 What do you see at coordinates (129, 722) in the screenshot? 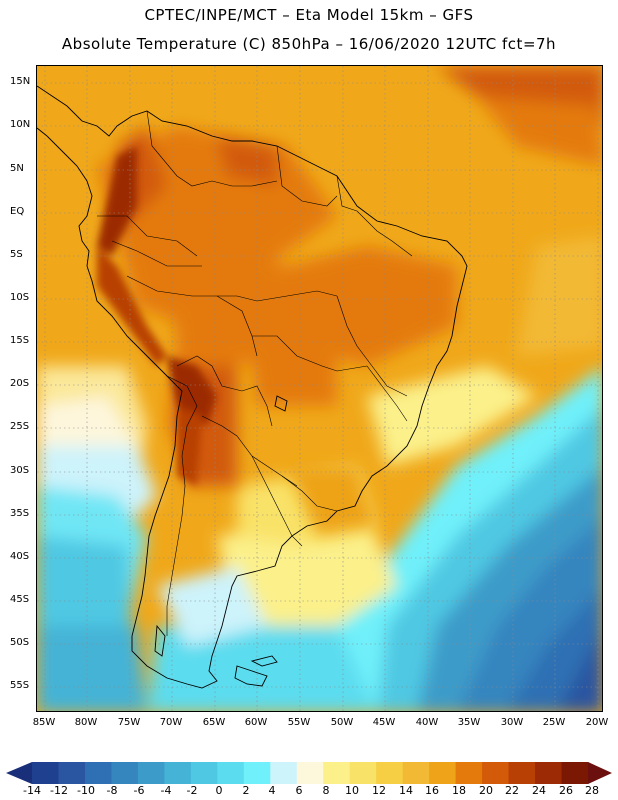
I see `lon-label-75w: 75W` at bounding box center [129, 722].